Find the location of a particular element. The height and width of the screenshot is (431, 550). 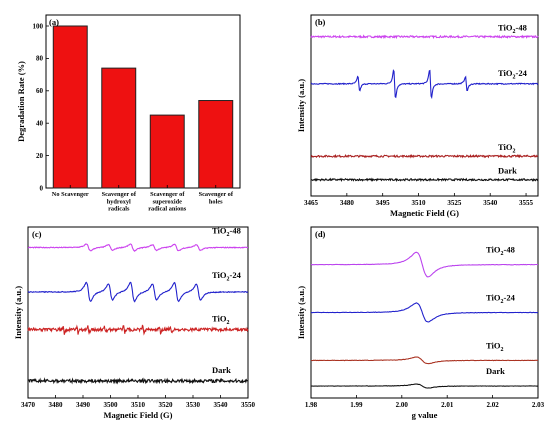

x-tick-label: 3520 is located at coordinates (166, 405).